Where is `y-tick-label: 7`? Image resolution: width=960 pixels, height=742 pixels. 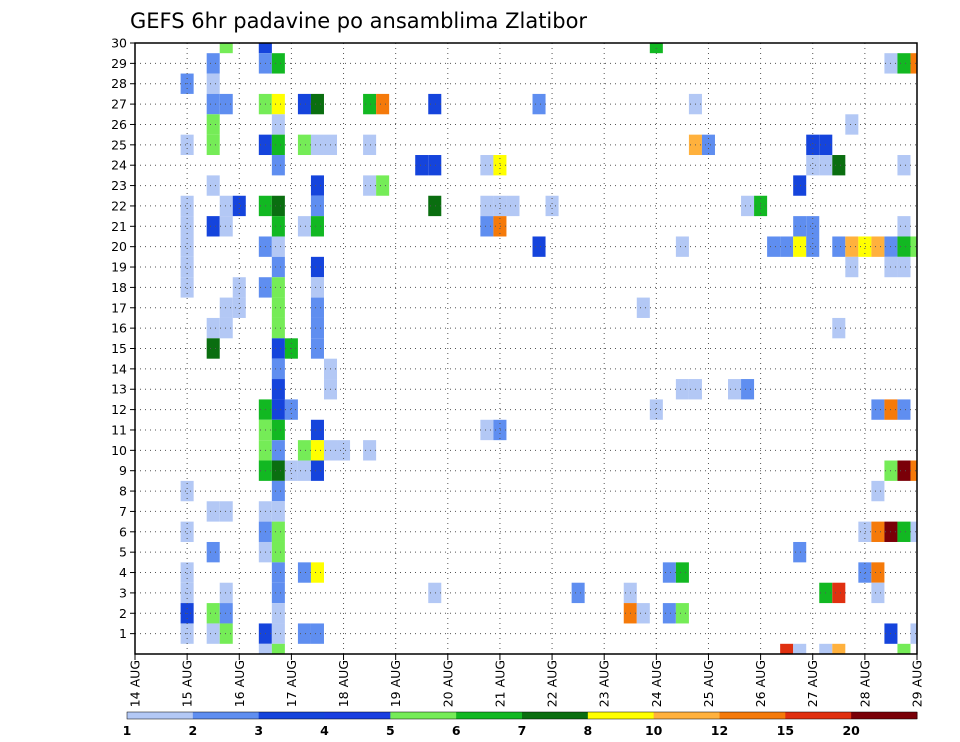
y-tick-label: 7 is located at coordinates (123, 511).